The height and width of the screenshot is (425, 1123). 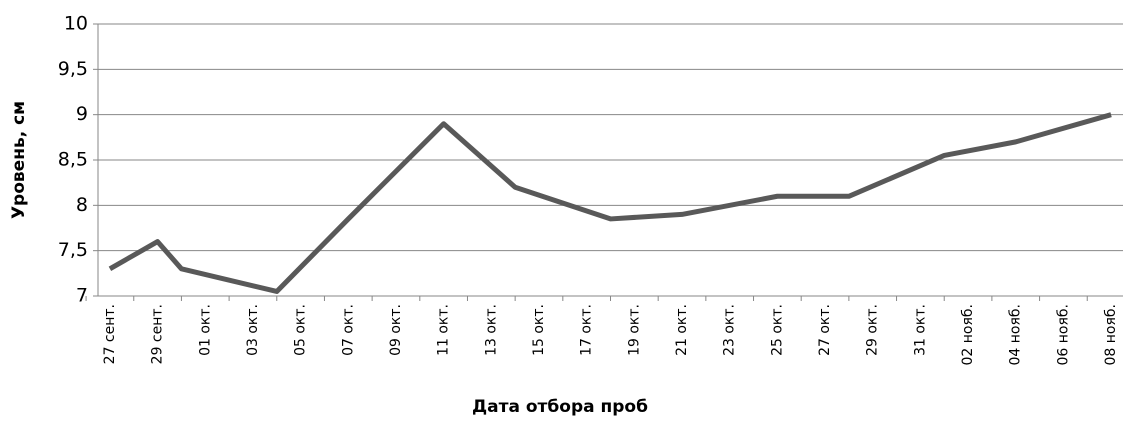 What do you see at coordinates (873, 330) in the screenshot?
I see `x-tick-label: 29 окт.` at bounding box center [873, 330].